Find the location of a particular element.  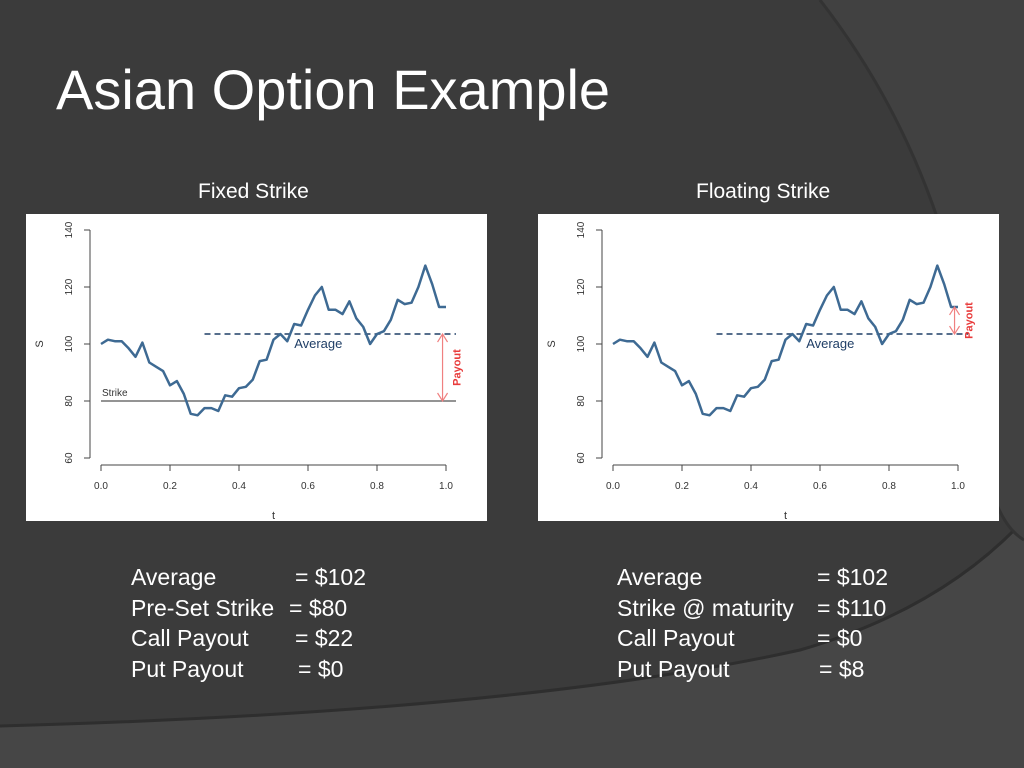

summary-value: = $22 is located at coordinates (324, 638).